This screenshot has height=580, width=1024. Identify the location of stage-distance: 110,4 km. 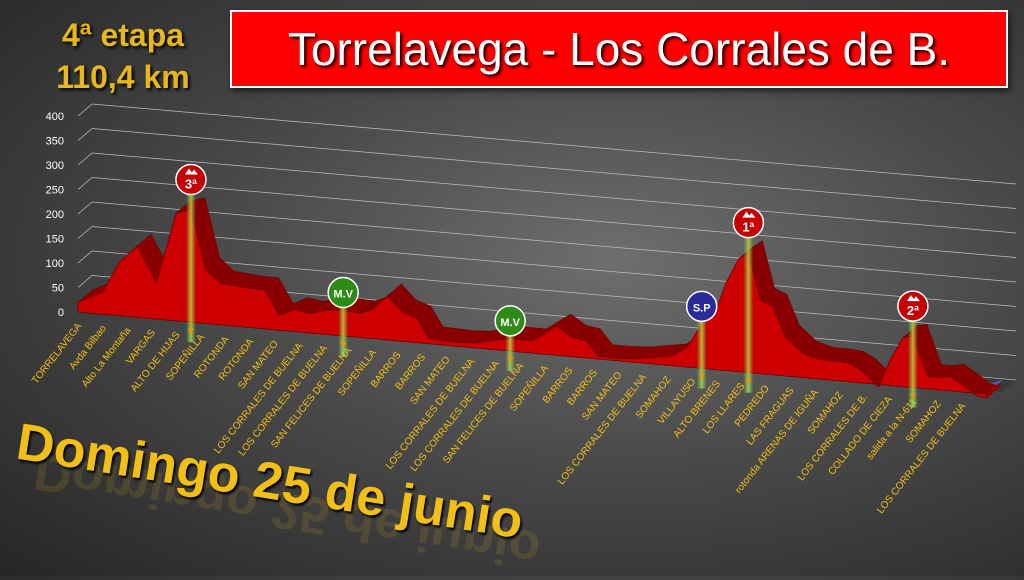
(123, 77).